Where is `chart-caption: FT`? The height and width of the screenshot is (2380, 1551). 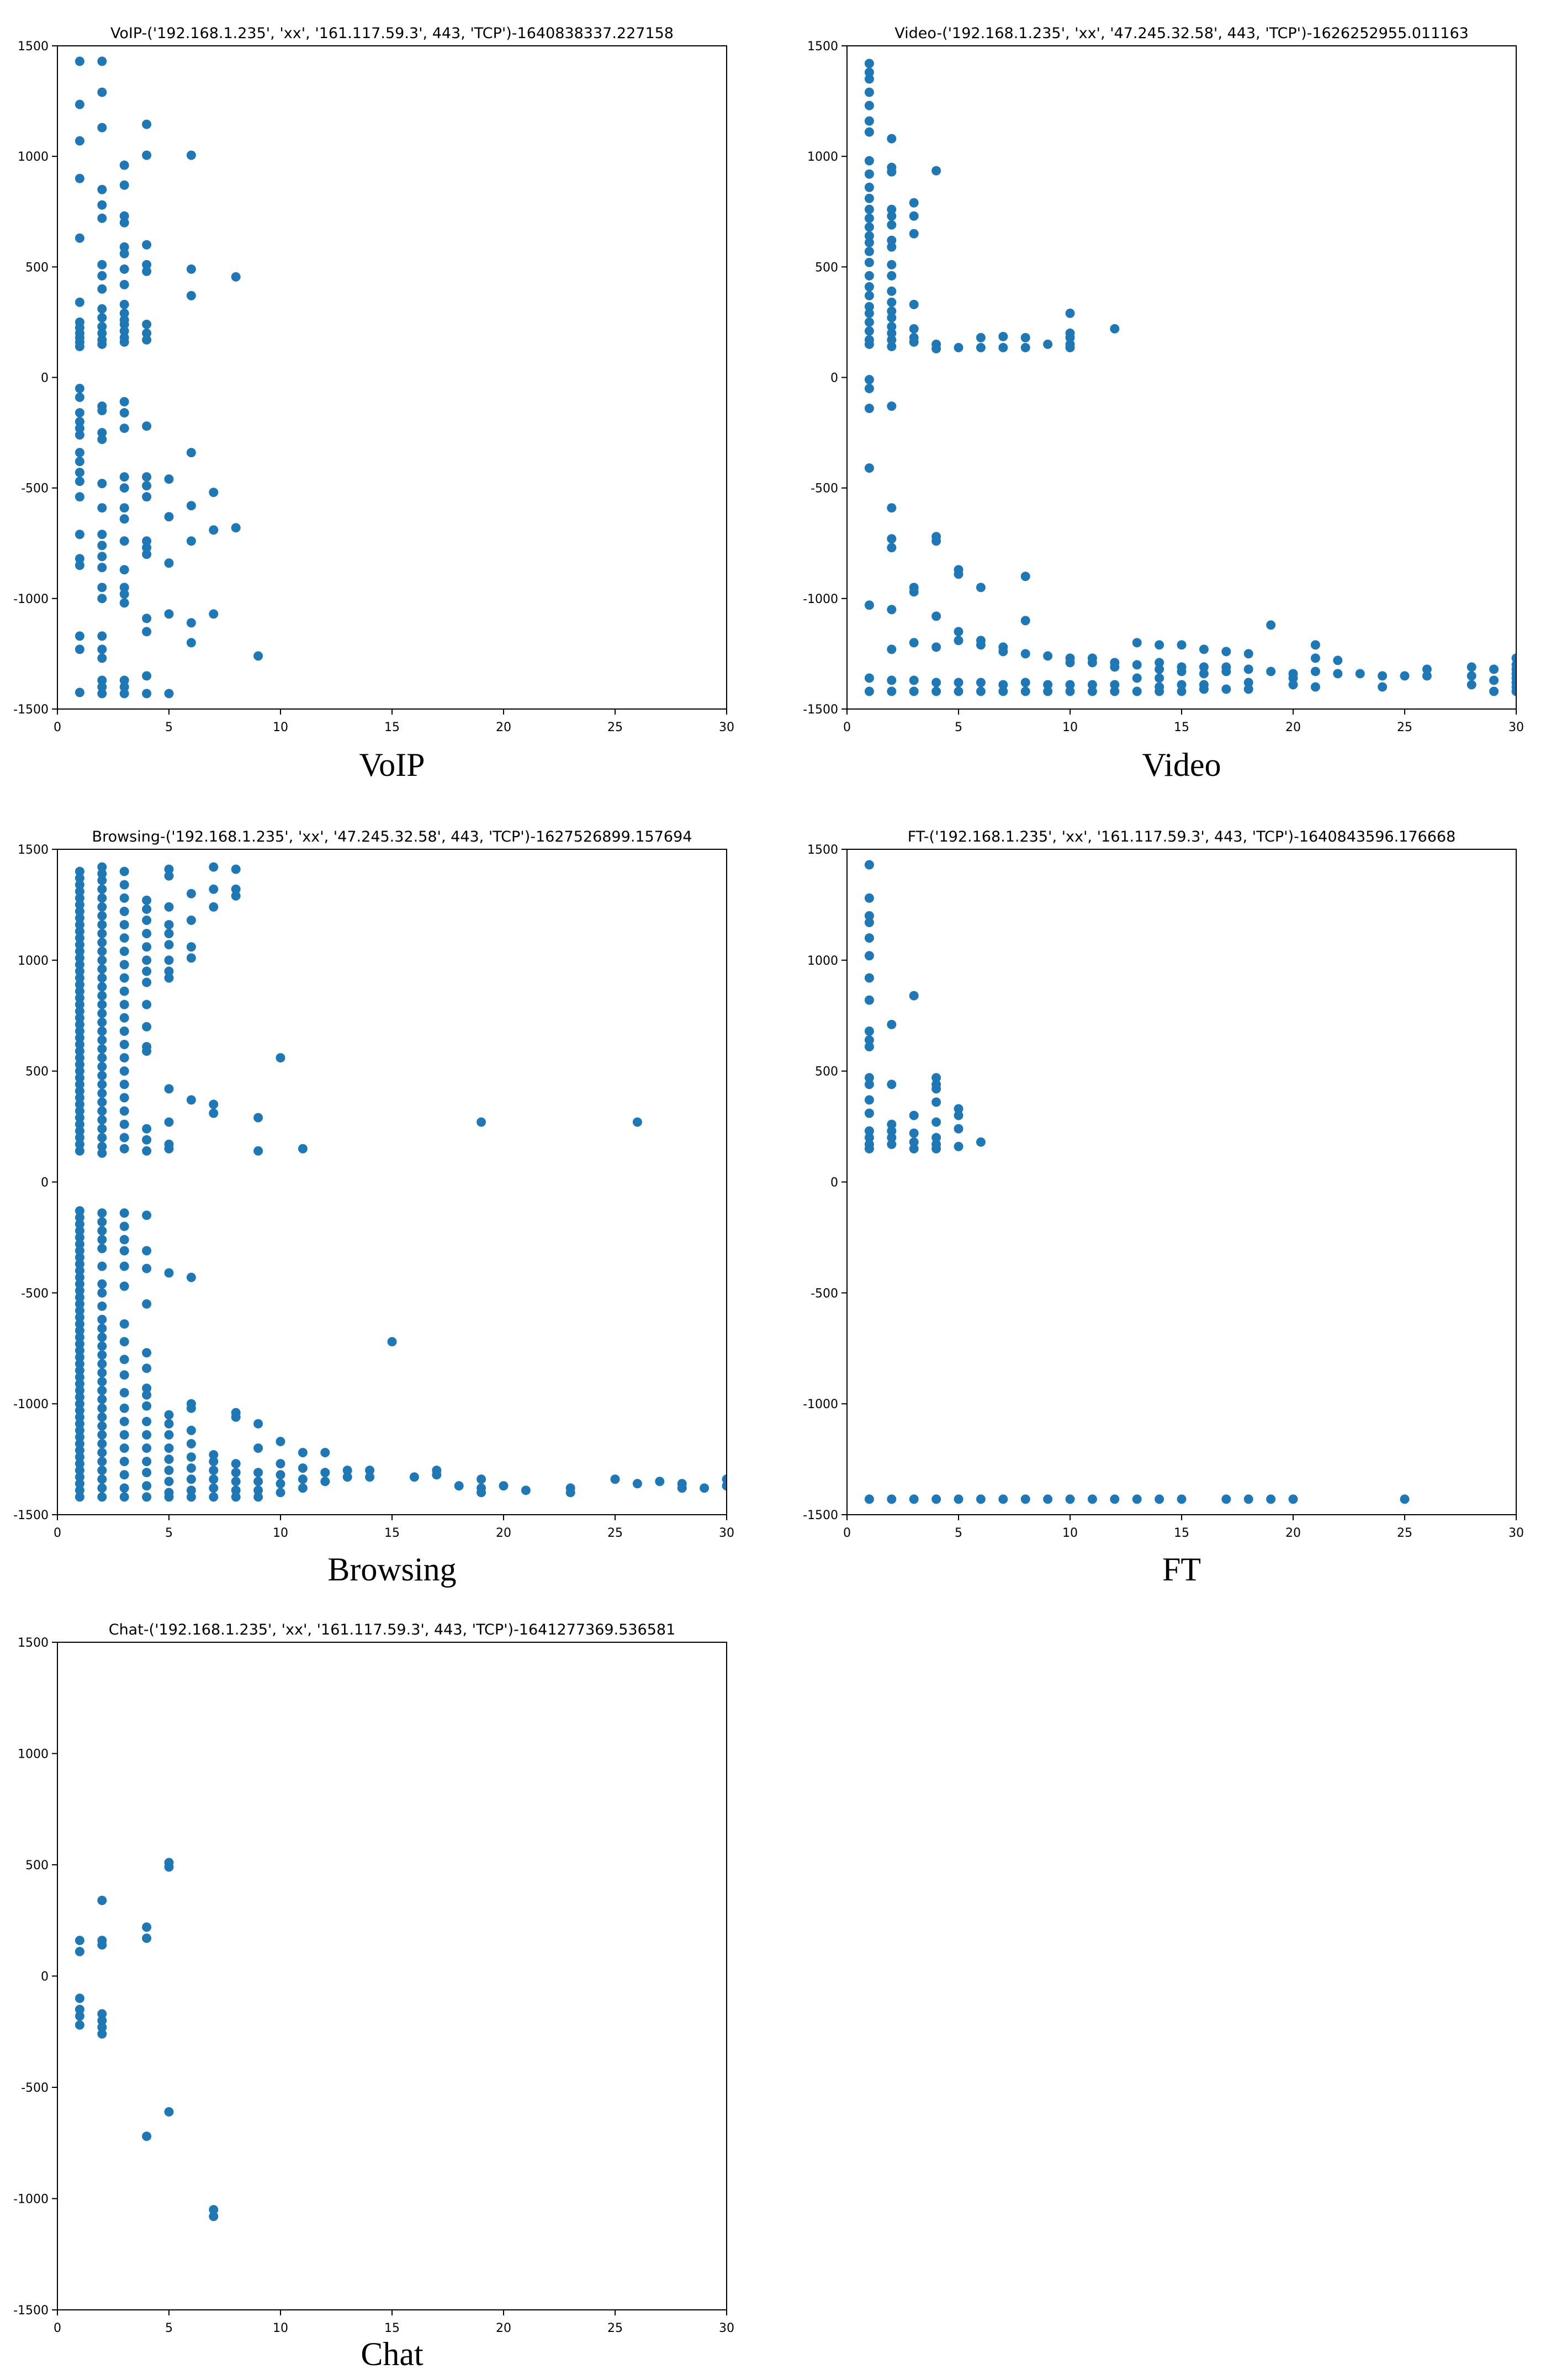 chart-caption: FT is located at coordinates (1181, 1569).